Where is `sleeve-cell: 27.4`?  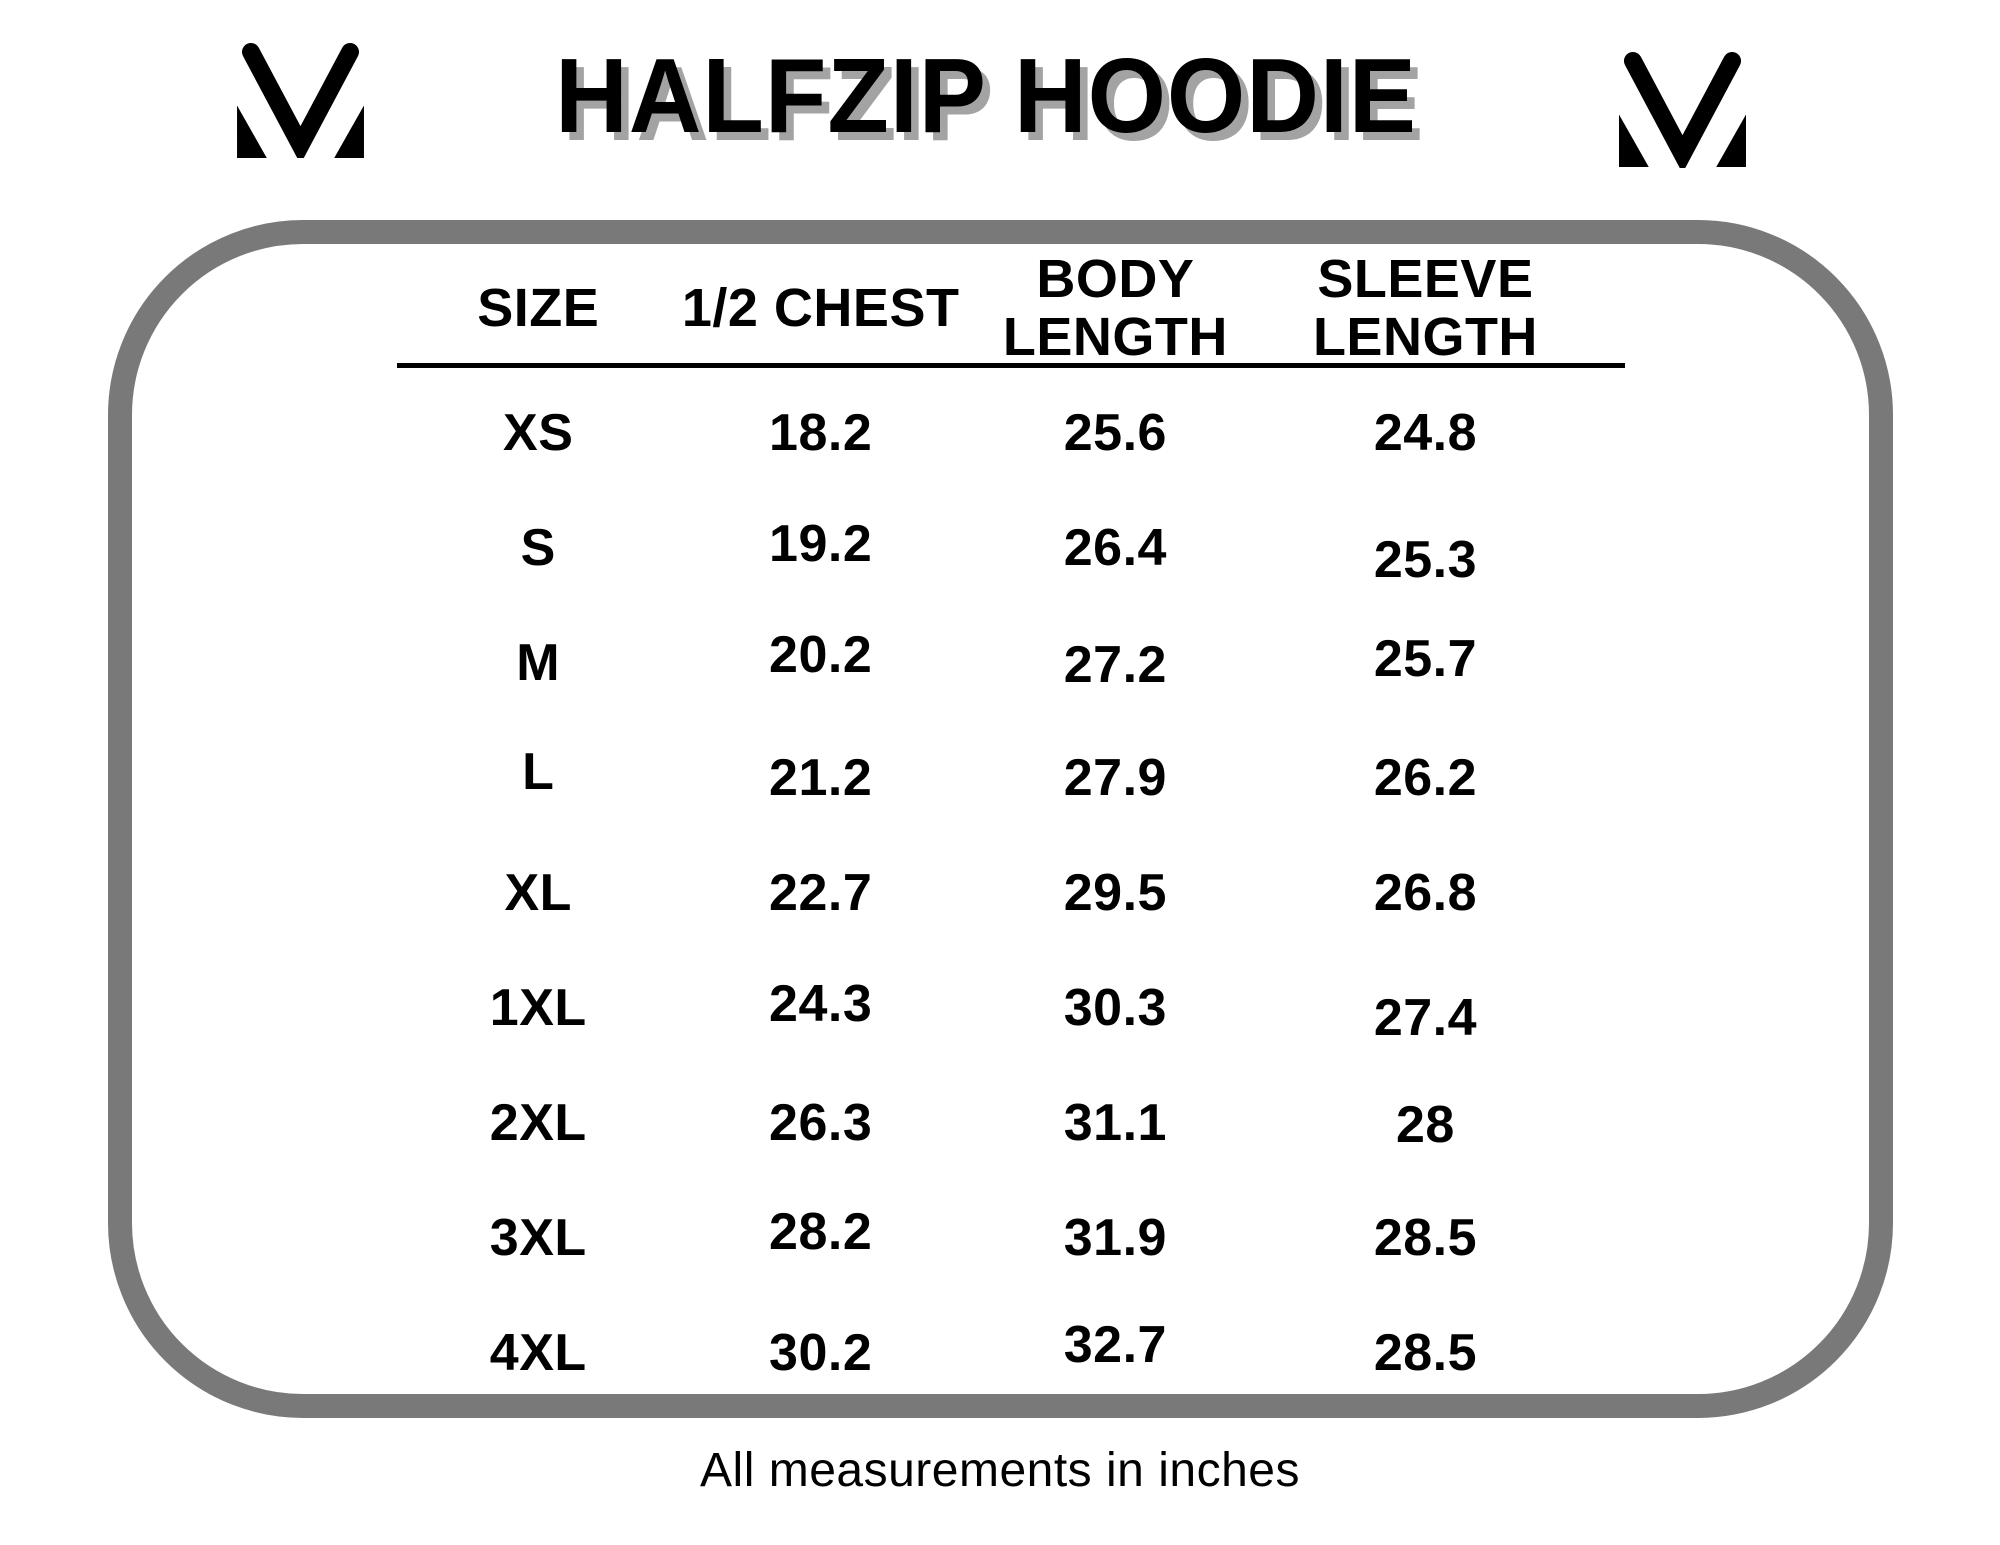
sleeve-cell: 27.4 is located at coordinates (1425, 1017).